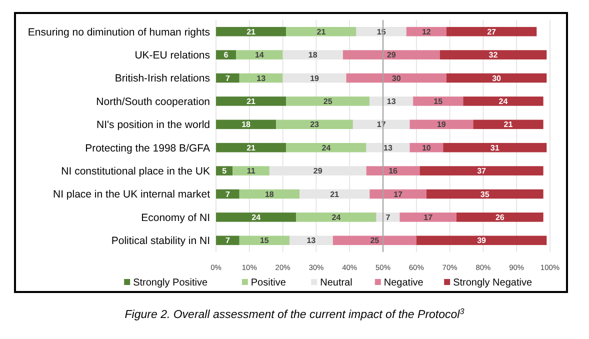 The width and height of the screenshot is (589, 339). I want to click on caption: Figure 2. Overall assessment of the current impact of the Protocol$^{3}$, so click(294, 313).